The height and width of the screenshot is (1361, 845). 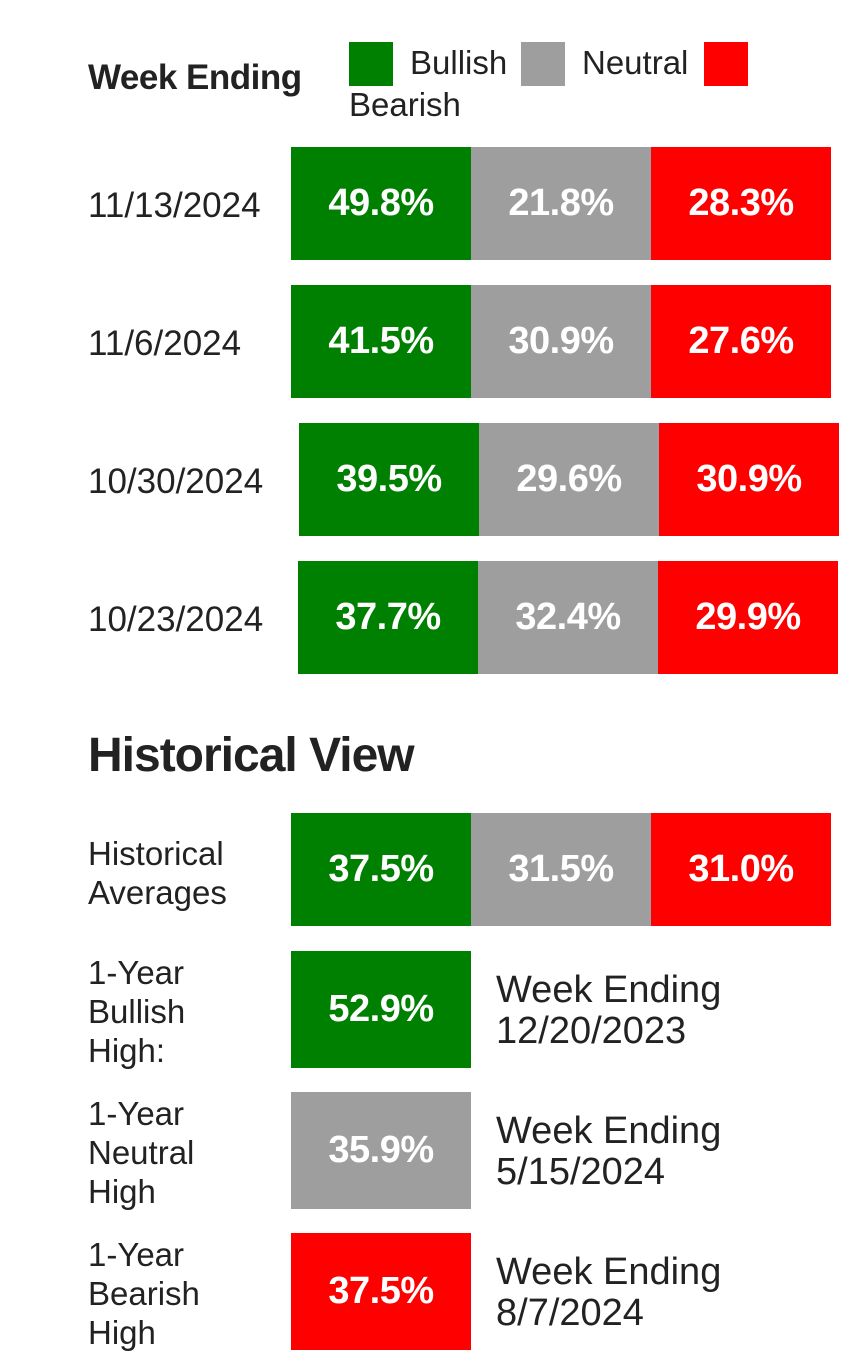 I want to click on avg-bearish-cell: 31.0%, so click(x=741, y=869).